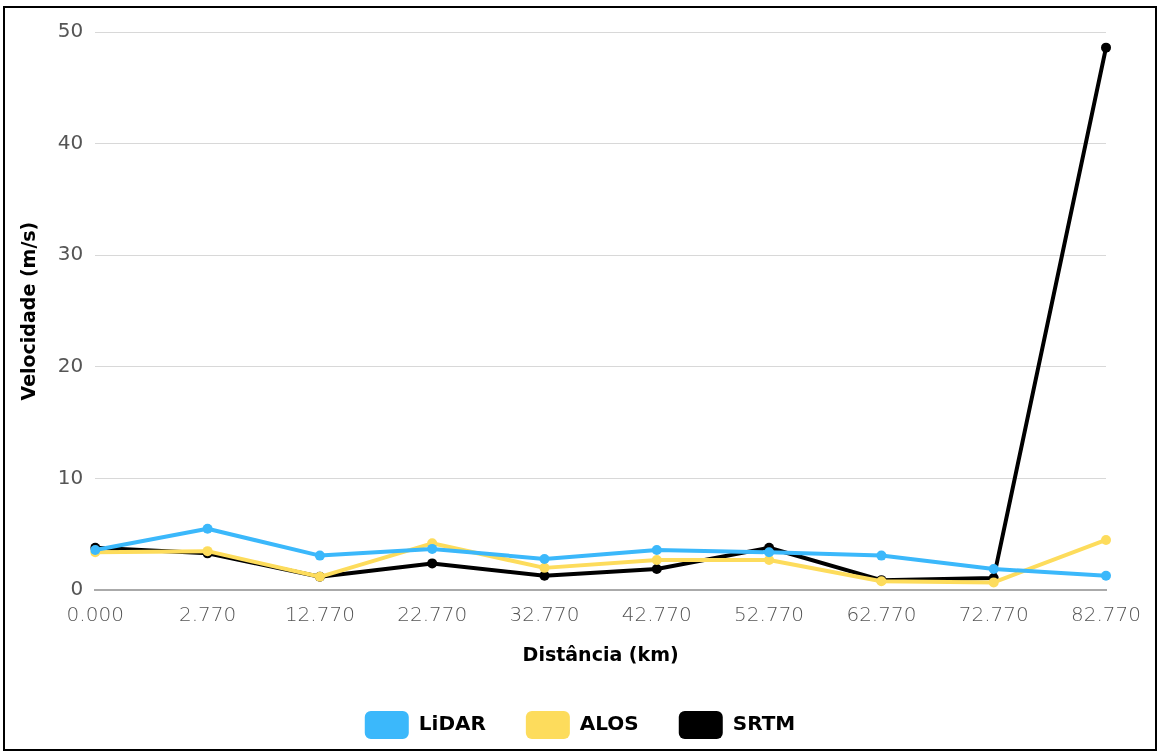 Image resolution: width=1161 pixels, height=753 pixels. What do you see at coordinates (764, 723) in the screenshot?
I see `legend-label: SRTM` at bounding box center [764, 723].